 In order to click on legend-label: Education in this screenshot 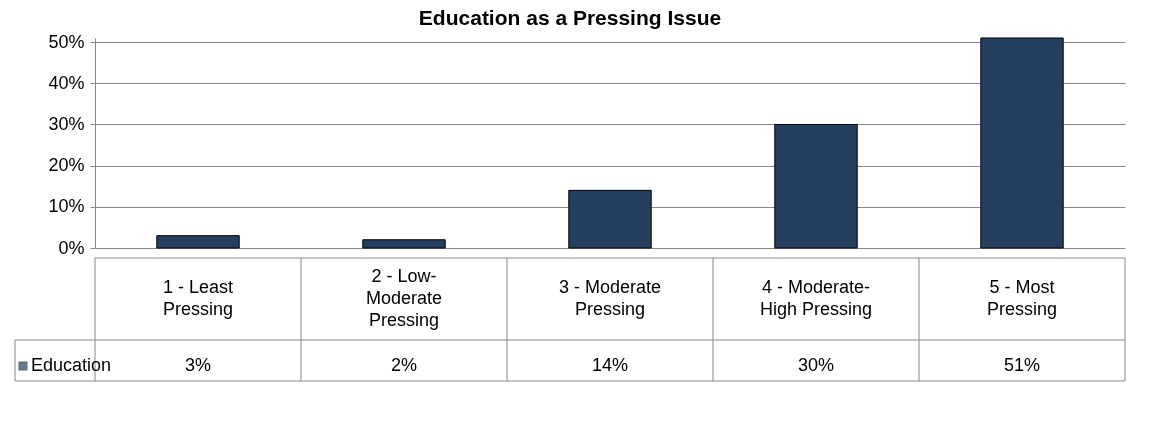, I will do `click(71, 365)`.